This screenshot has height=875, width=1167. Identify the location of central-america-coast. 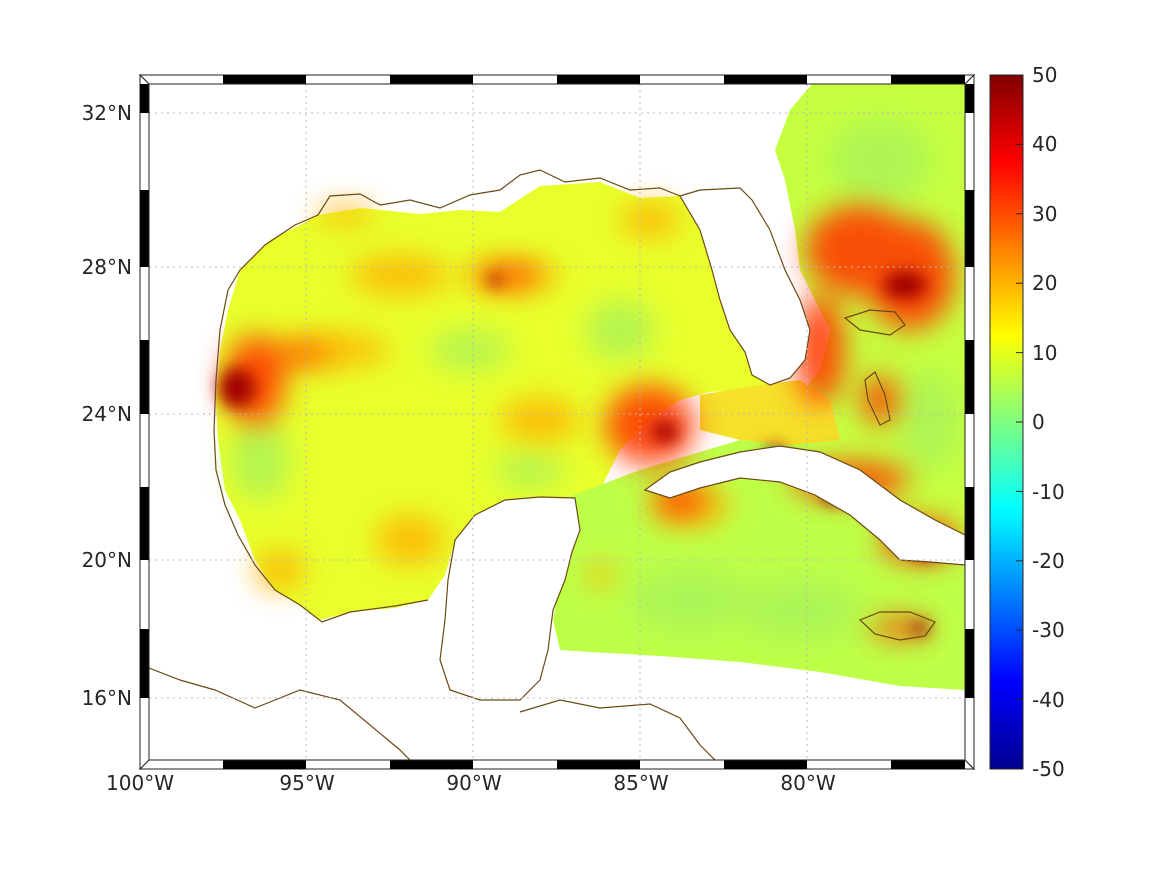
(280, 713).